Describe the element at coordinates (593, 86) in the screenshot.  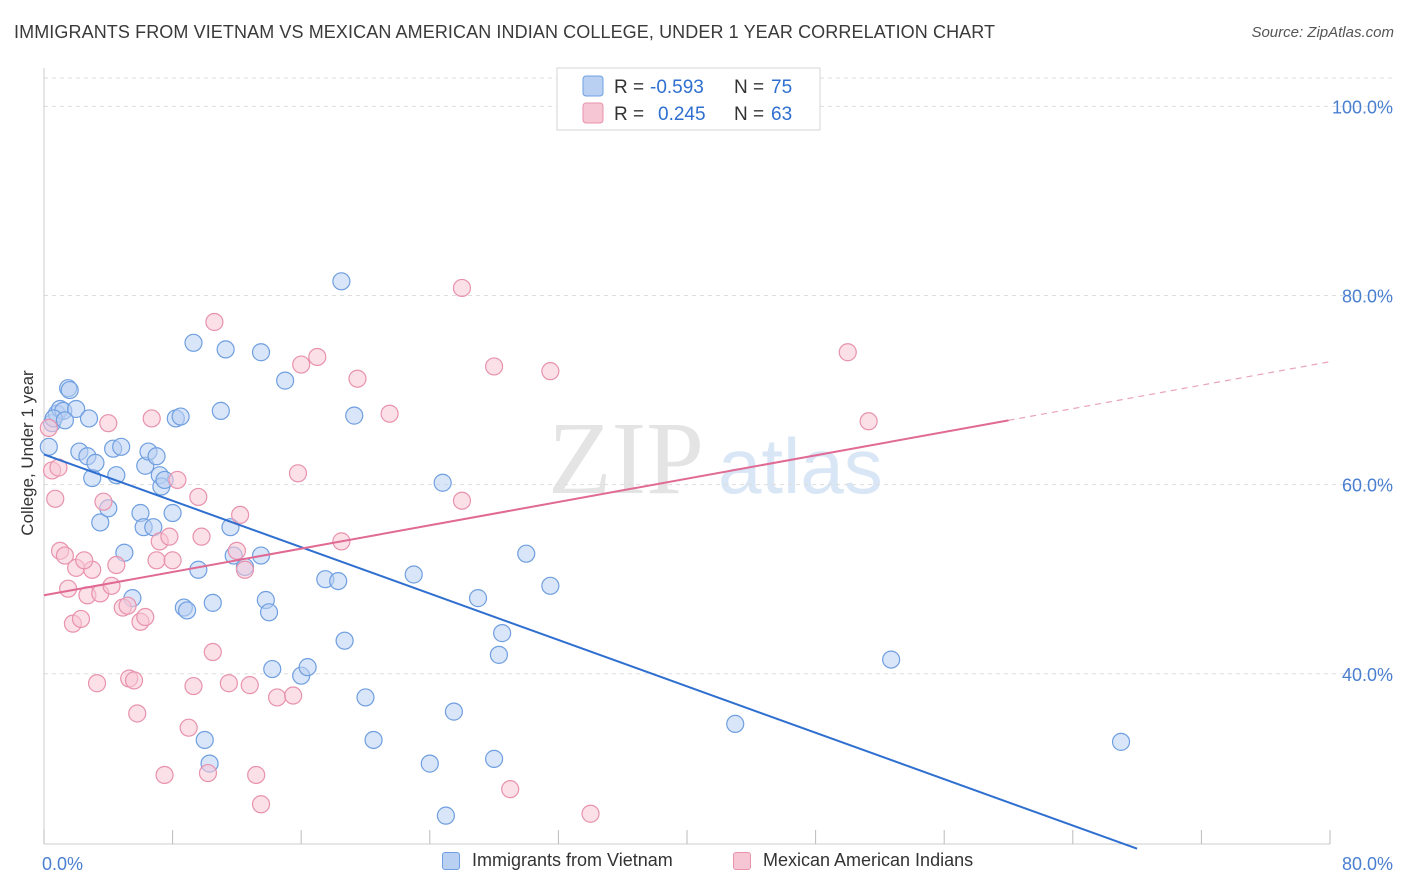
I see `legend-swatch-vietnam` at that location.